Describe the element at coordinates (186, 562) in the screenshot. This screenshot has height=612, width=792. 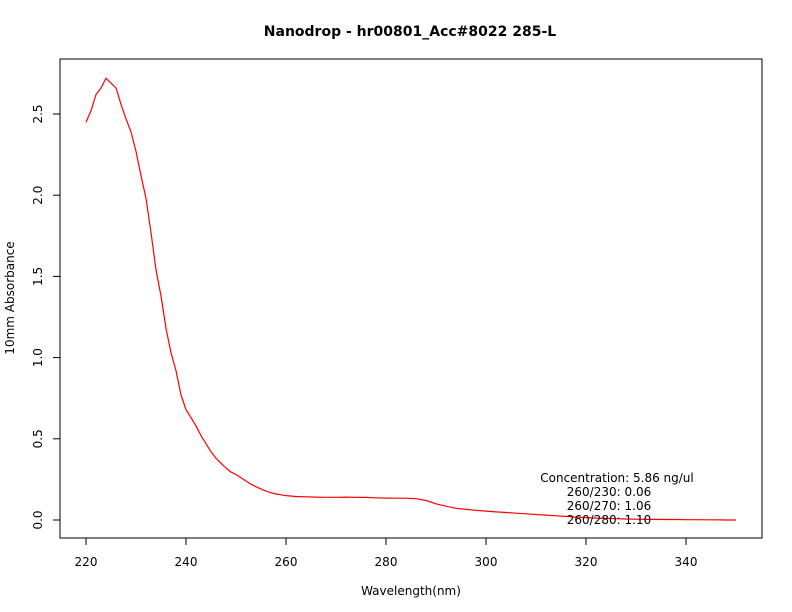
I see `x-tick-label: 240` at that location.